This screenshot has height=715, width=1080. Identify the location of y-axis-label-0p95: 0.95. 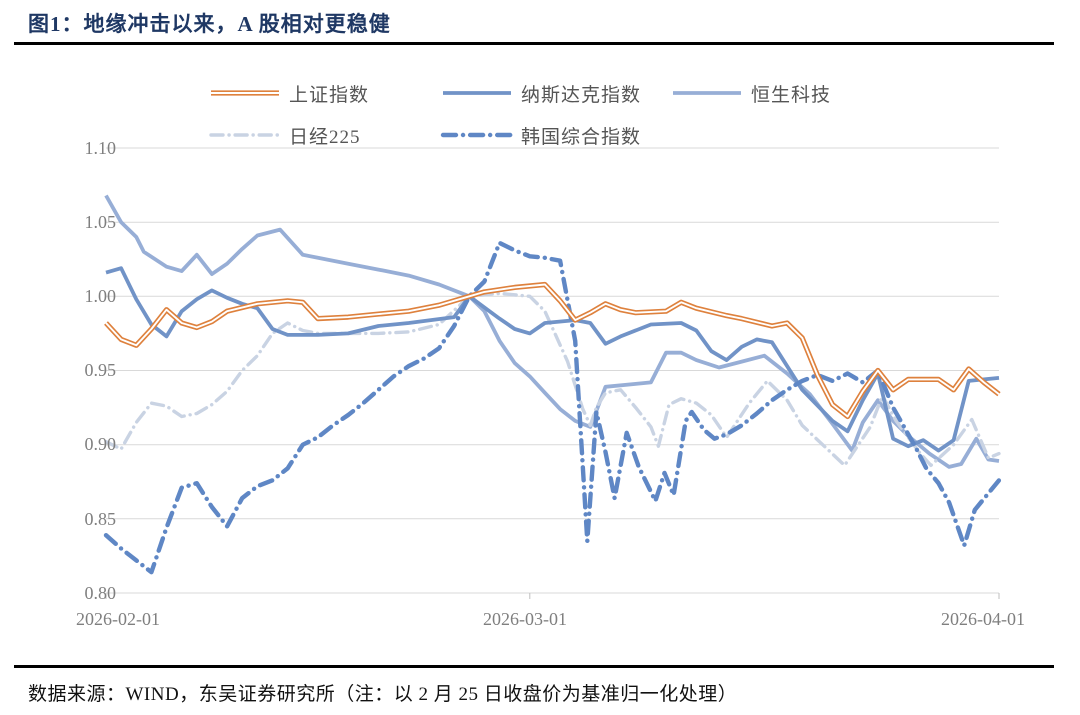
(100, 370).